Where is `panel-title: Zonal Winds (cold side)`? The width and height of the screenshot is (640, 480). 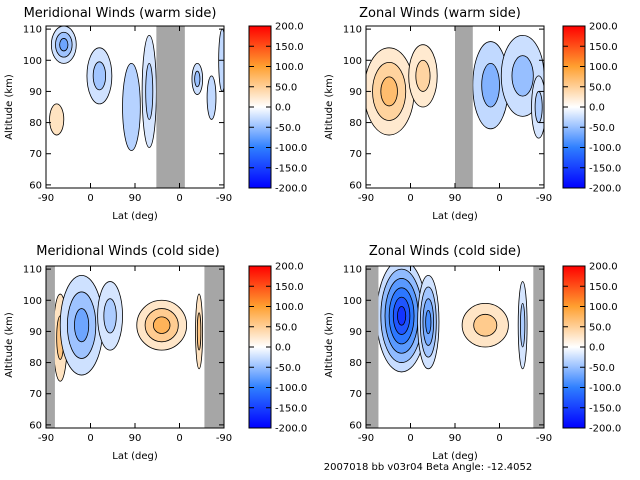
panel-title: Zonal Winds (cold side) is located at coordinates (445, 251).